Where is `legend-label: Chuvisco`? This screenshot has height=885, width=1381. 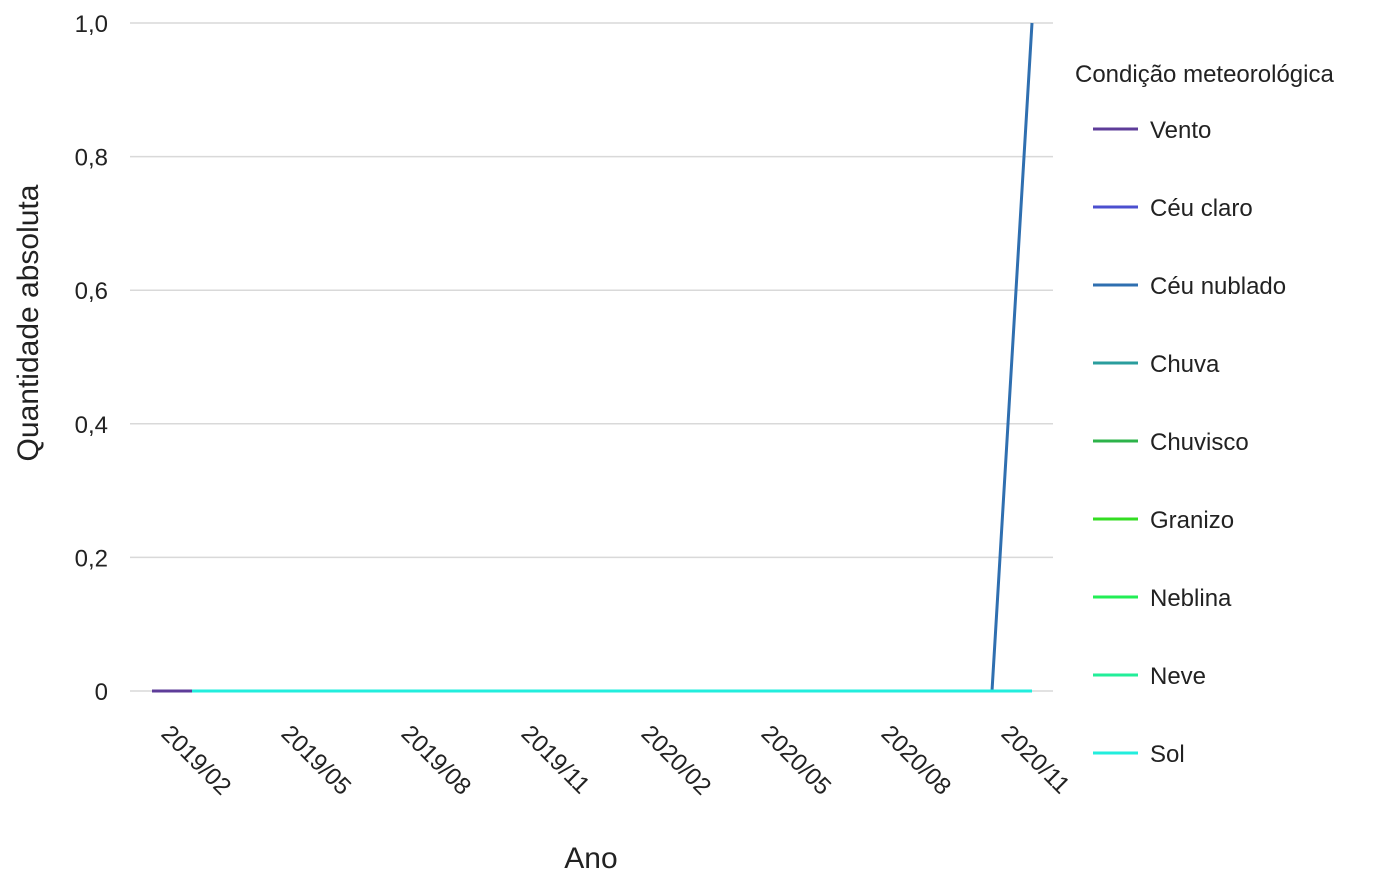
legend-label: Chuvisco is located at coordinates (1199, 442).